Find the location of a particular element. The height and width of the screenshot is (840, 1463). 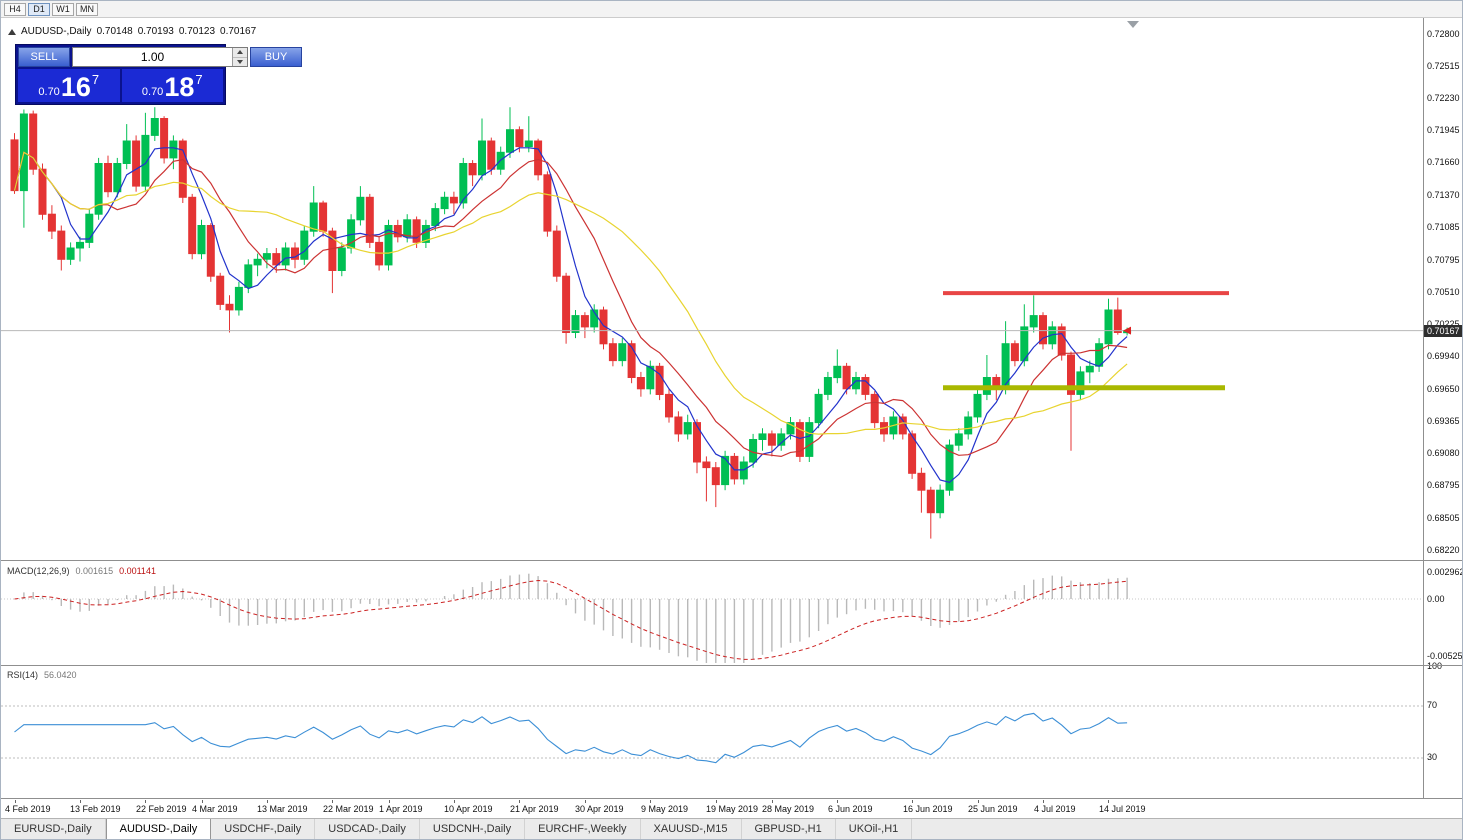

price-axis-label: 0.69365 is located at coordinates (1443, 421).